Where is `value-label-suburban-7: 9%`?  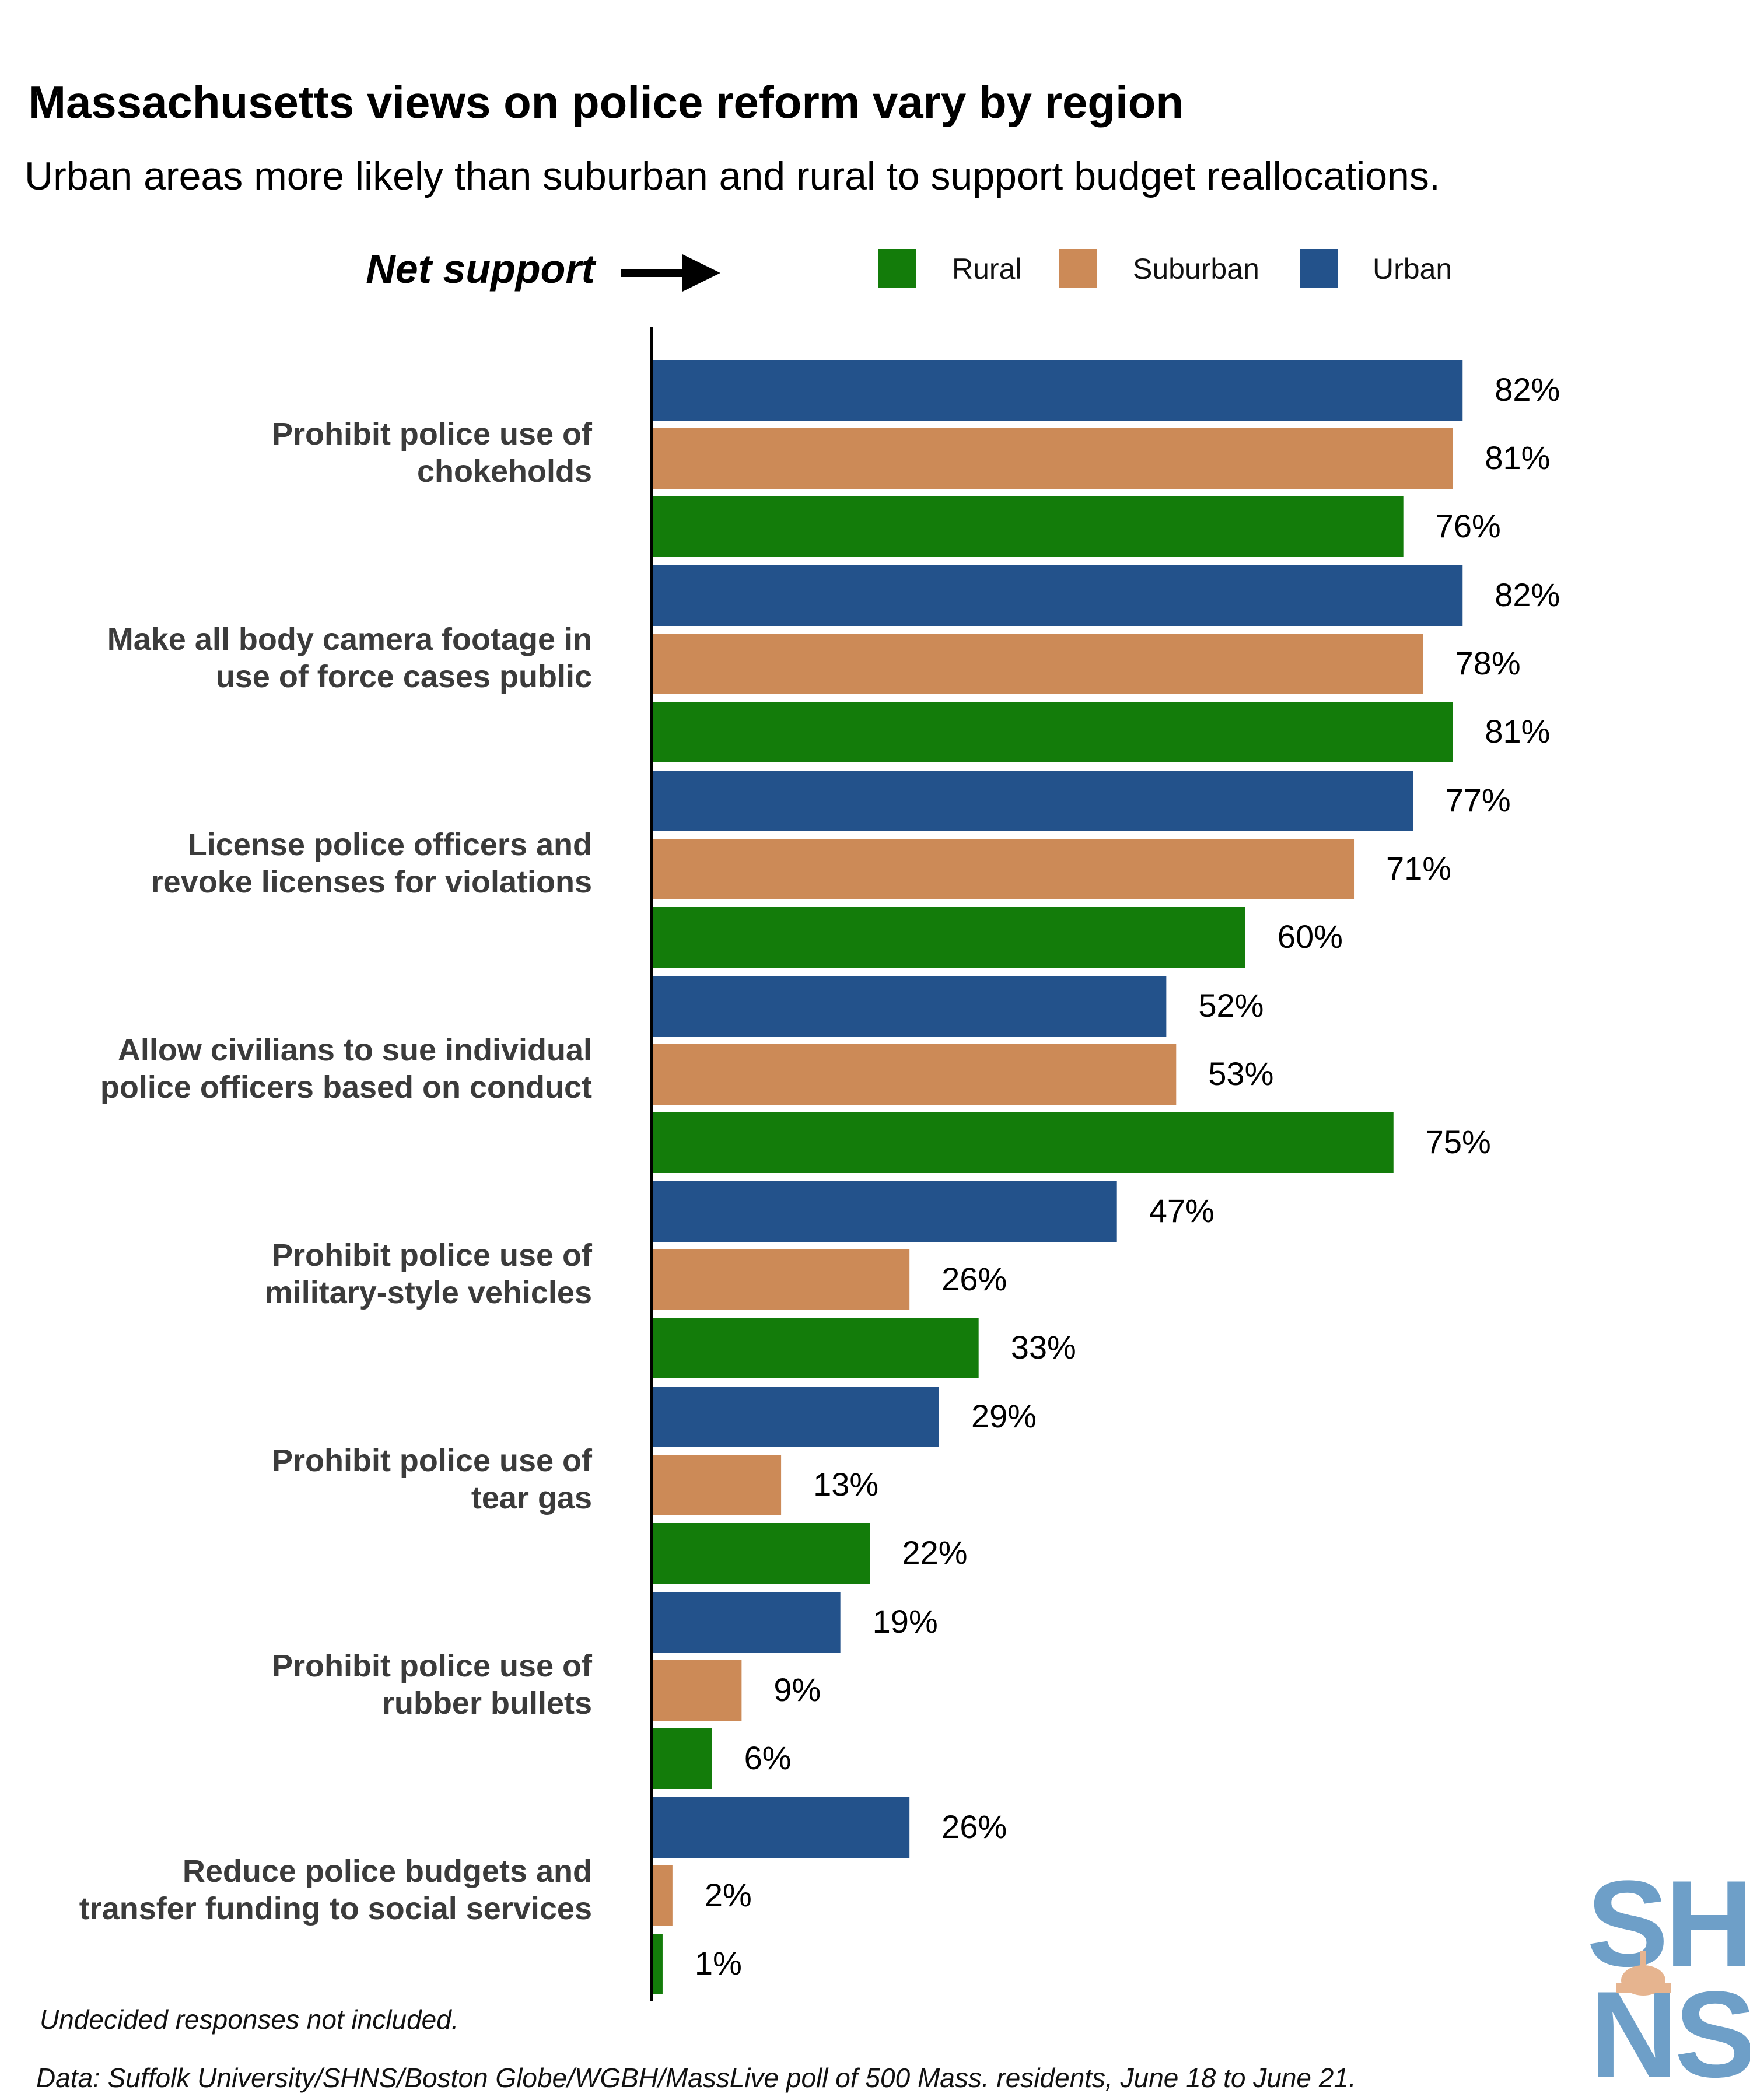 value-label-suburban-7: 9% is located at coordinates (797, 1689).